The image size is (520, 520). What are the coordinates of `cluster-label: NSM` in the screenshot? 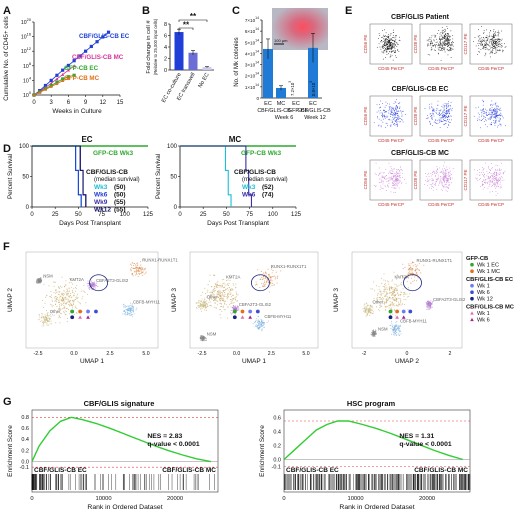 It's located at (48, 276).